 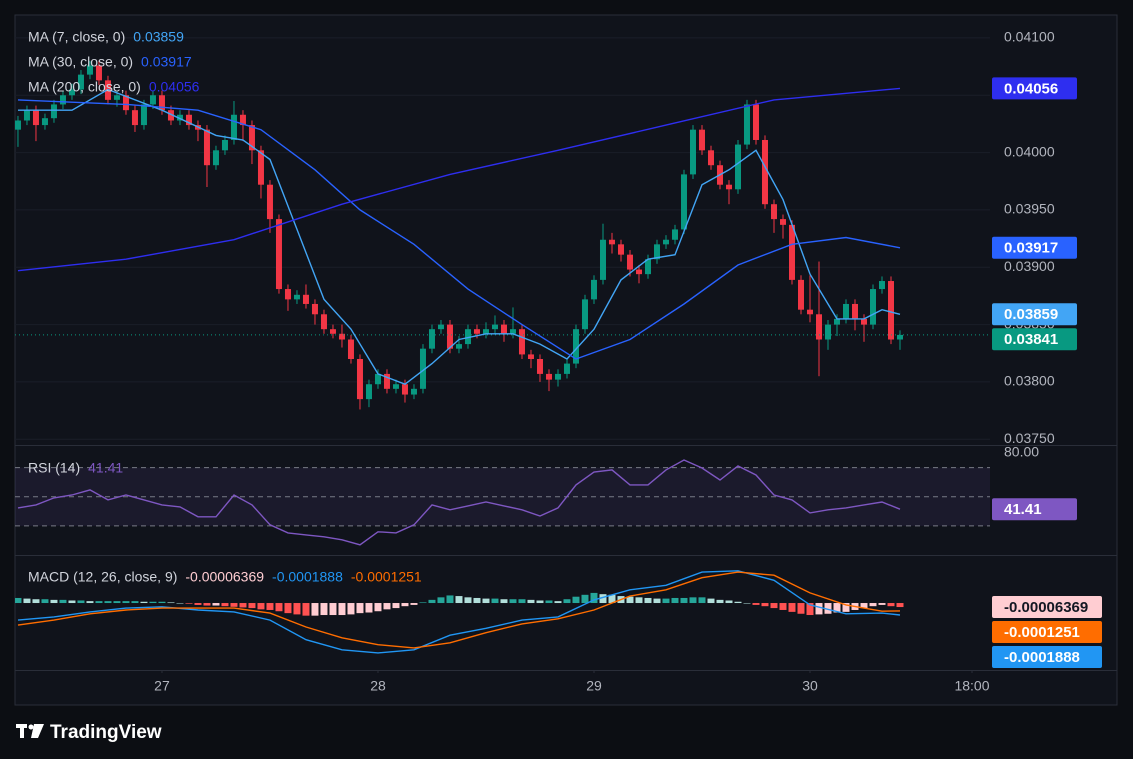 I want to click on price-label: 0.03841, so click(x=1031, y=339).